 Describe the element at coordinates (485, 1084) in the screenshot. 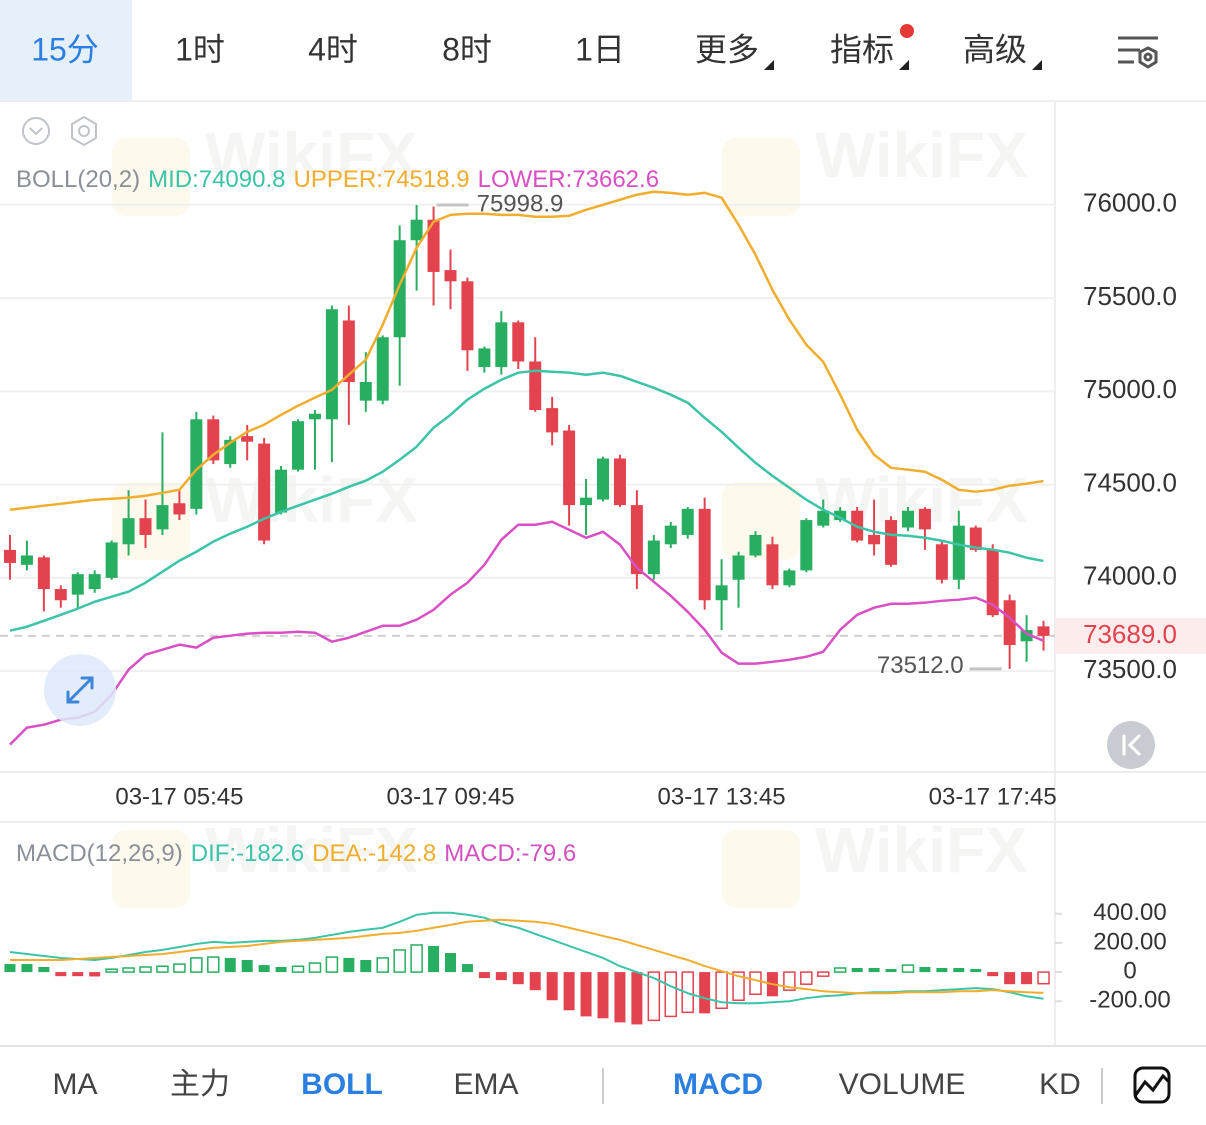

I see `indicator-tab: EMA` at that location.